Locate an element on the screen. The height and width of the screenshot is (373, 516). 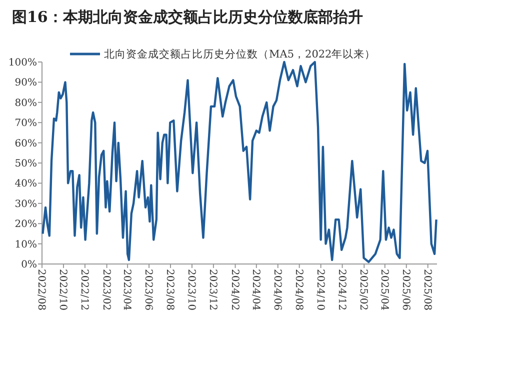
x-tick-label: 2023/12 is located at coordinates (212, 290).